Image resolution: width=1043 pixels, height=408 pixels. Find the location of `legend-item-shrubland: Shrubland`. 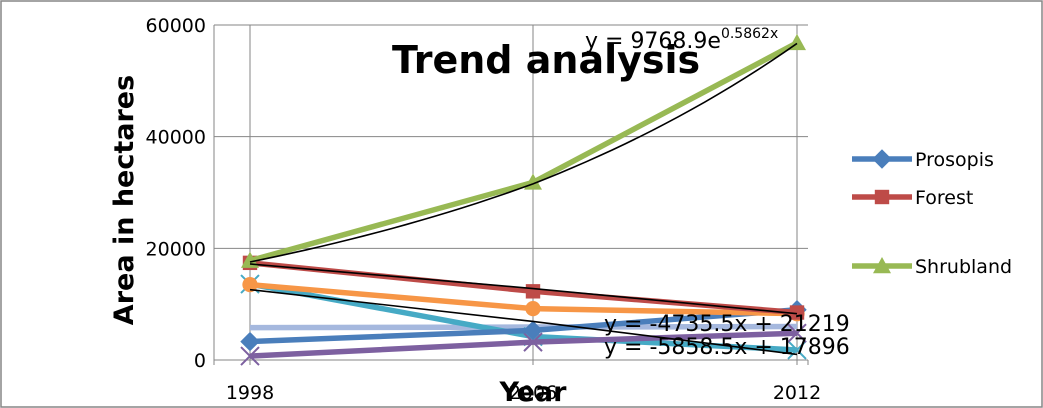

legend-item-shrubland: Shrubland is located at coordinates (932, 267).